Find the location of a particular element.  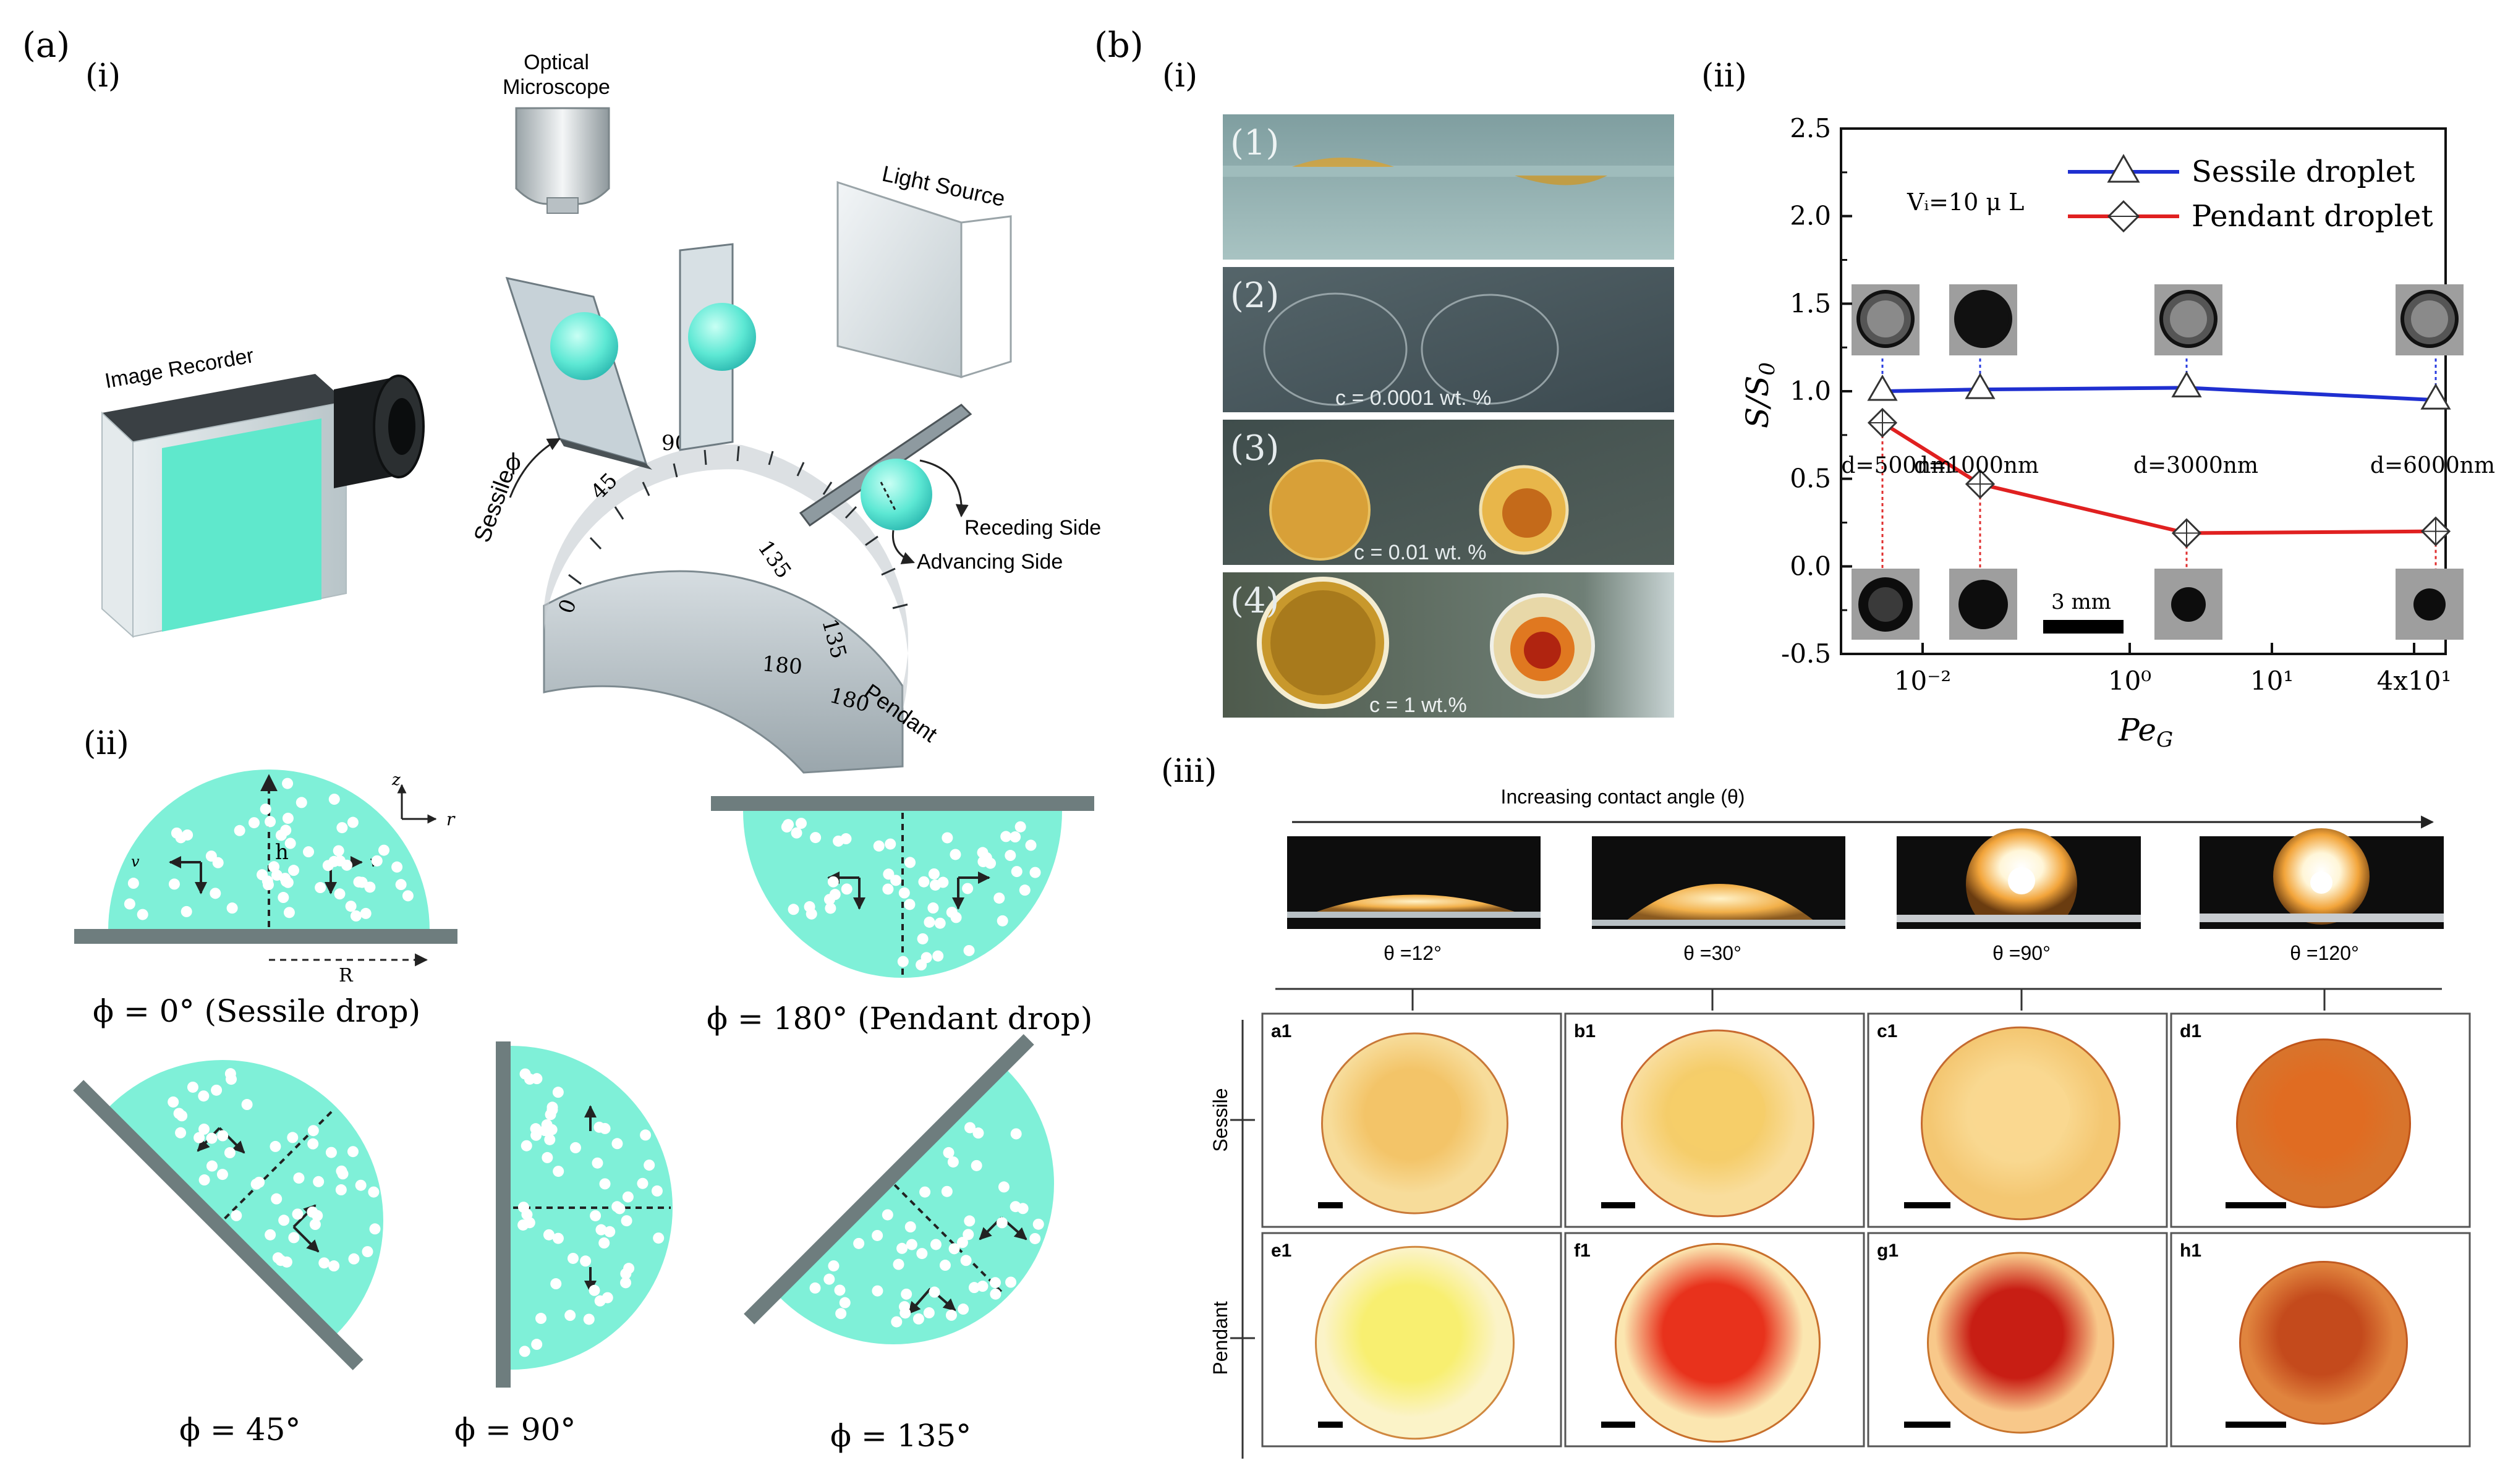

pendant-drop is located at coordinates (896, 495).